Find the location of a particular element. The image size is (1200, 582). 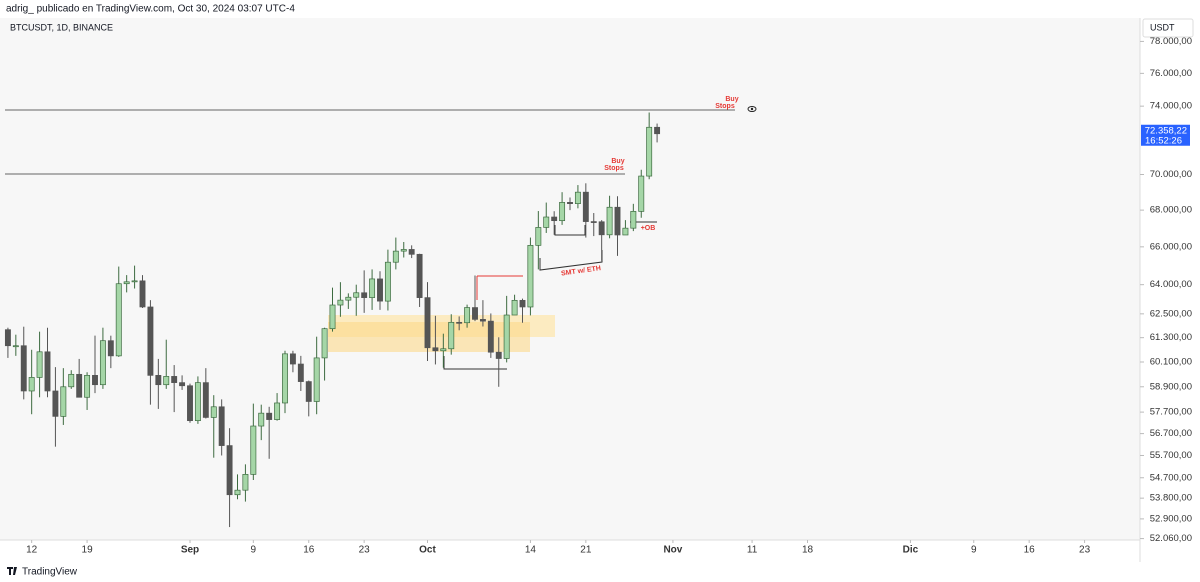

eye-icon is located at coordinates (752, 109).